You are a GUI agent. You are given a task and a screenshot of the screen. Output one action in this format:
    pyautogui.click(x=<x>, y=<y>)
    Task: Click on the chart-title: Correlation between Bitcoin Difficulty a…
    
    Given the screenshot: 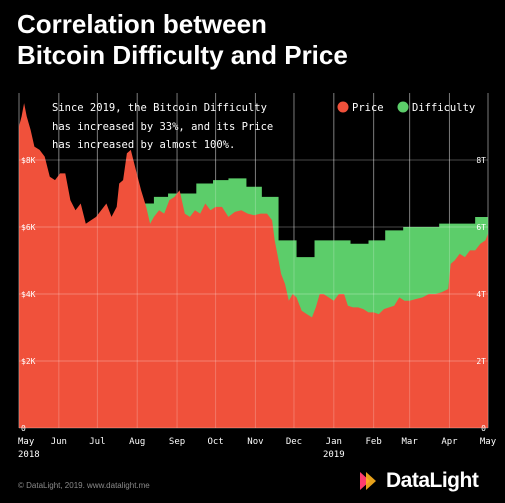 What is the action you would take?
    pyautogui.click(x=257, y=40)
    